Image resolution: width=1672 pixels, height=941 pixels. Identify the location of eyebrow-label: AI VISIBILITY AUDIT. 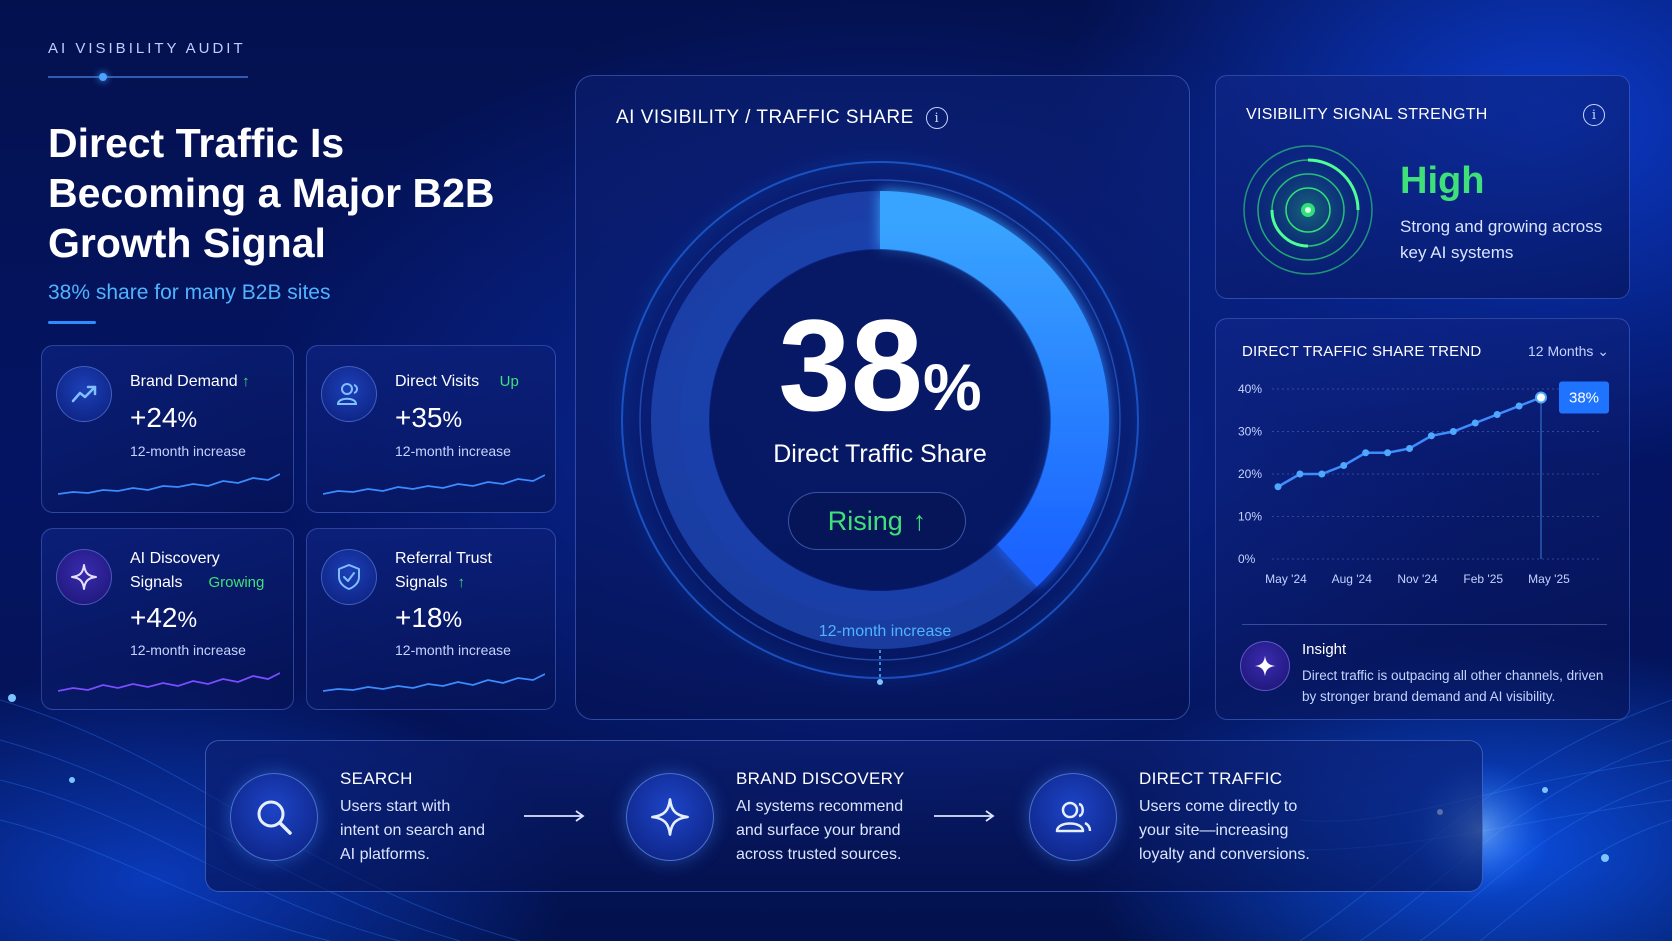
(147, 48).